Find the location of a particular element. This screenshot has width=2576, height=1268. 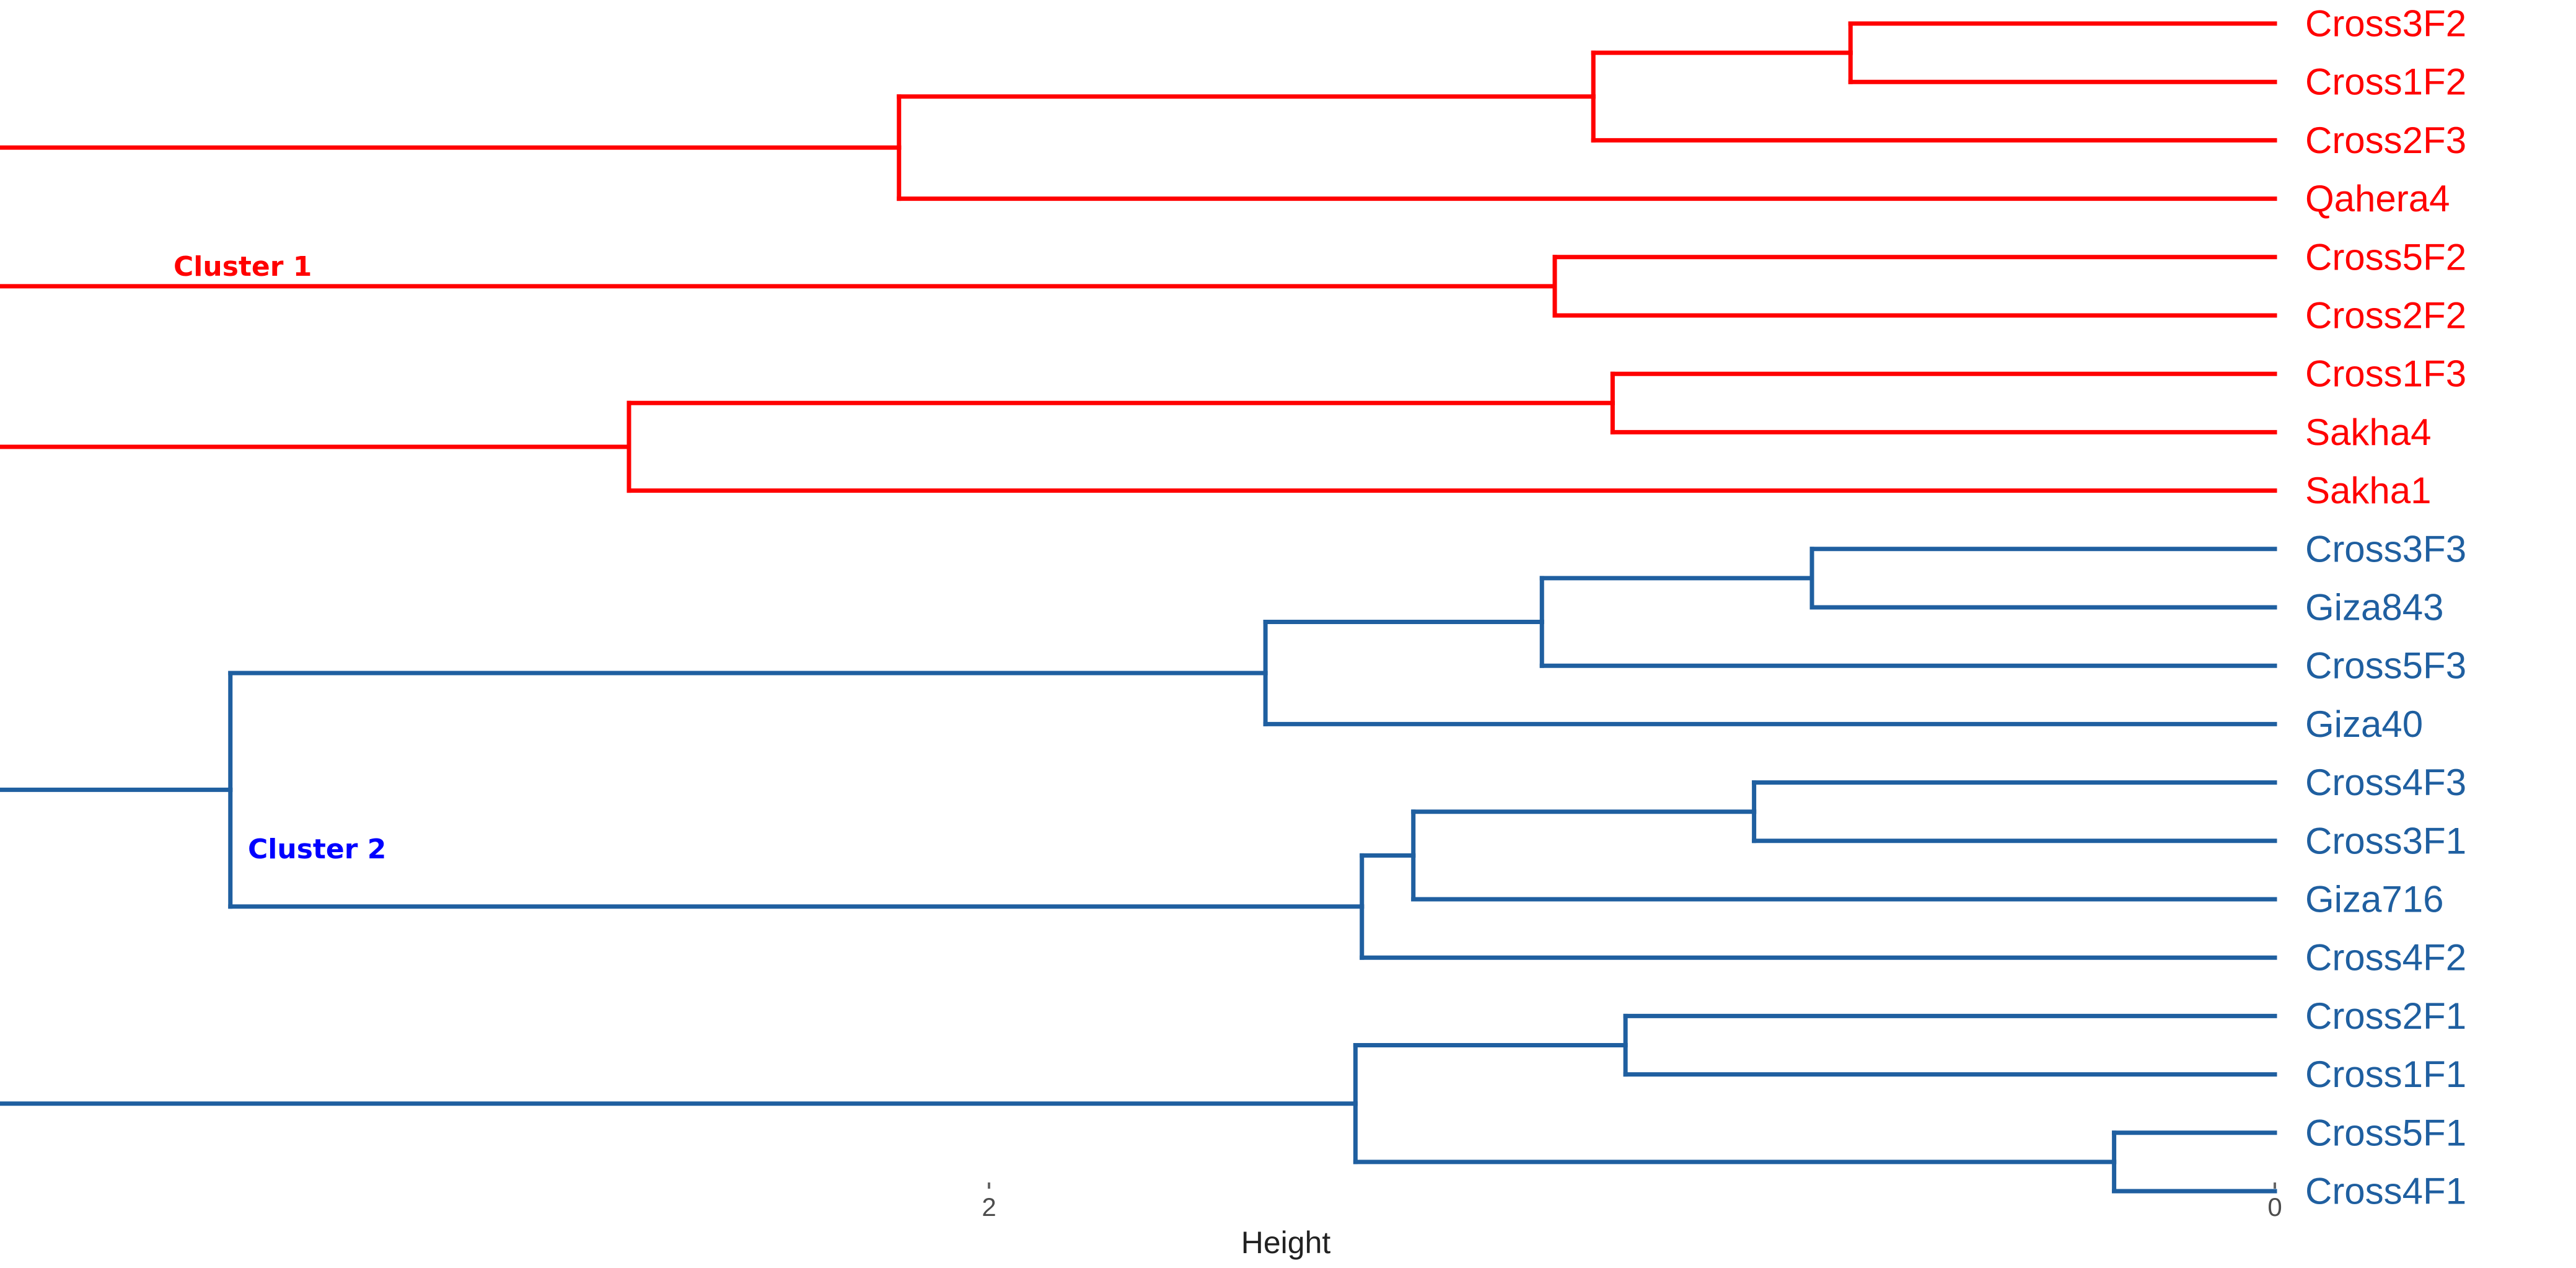

leaf-label: Cross2F3 is located at coordinates (2385, 140).